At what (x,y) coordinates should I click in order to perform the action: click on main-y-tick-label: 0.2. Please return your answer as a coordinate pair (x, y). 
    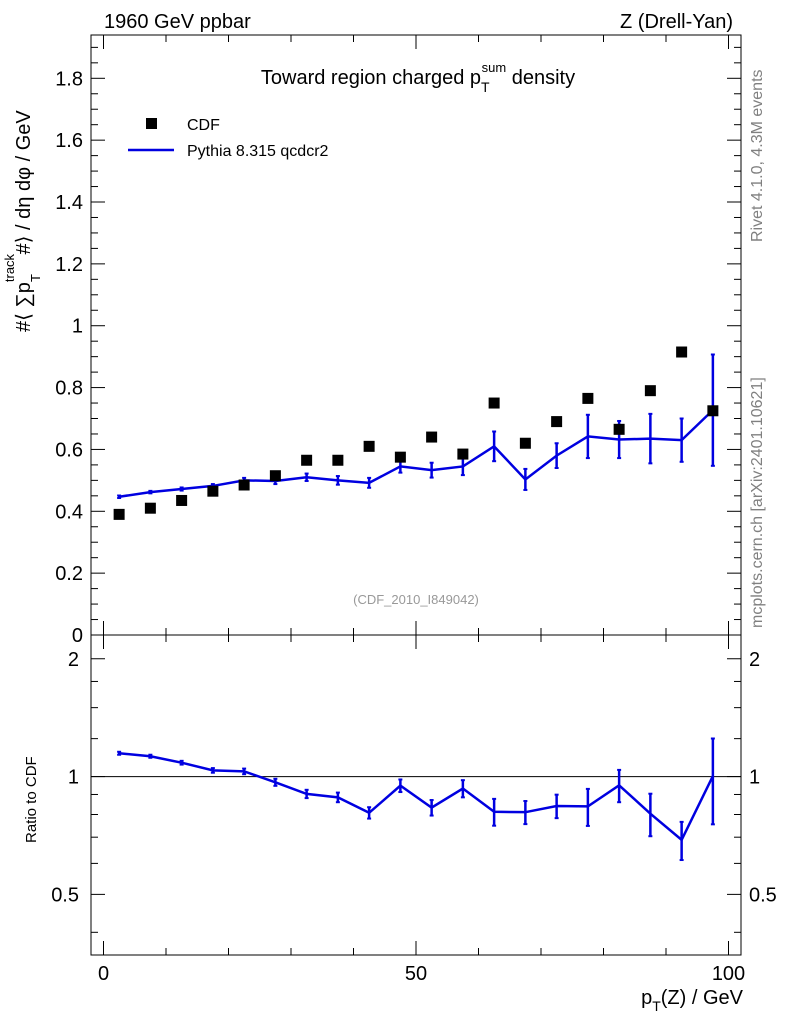
    Looking at the image, I should click on (69, 574).